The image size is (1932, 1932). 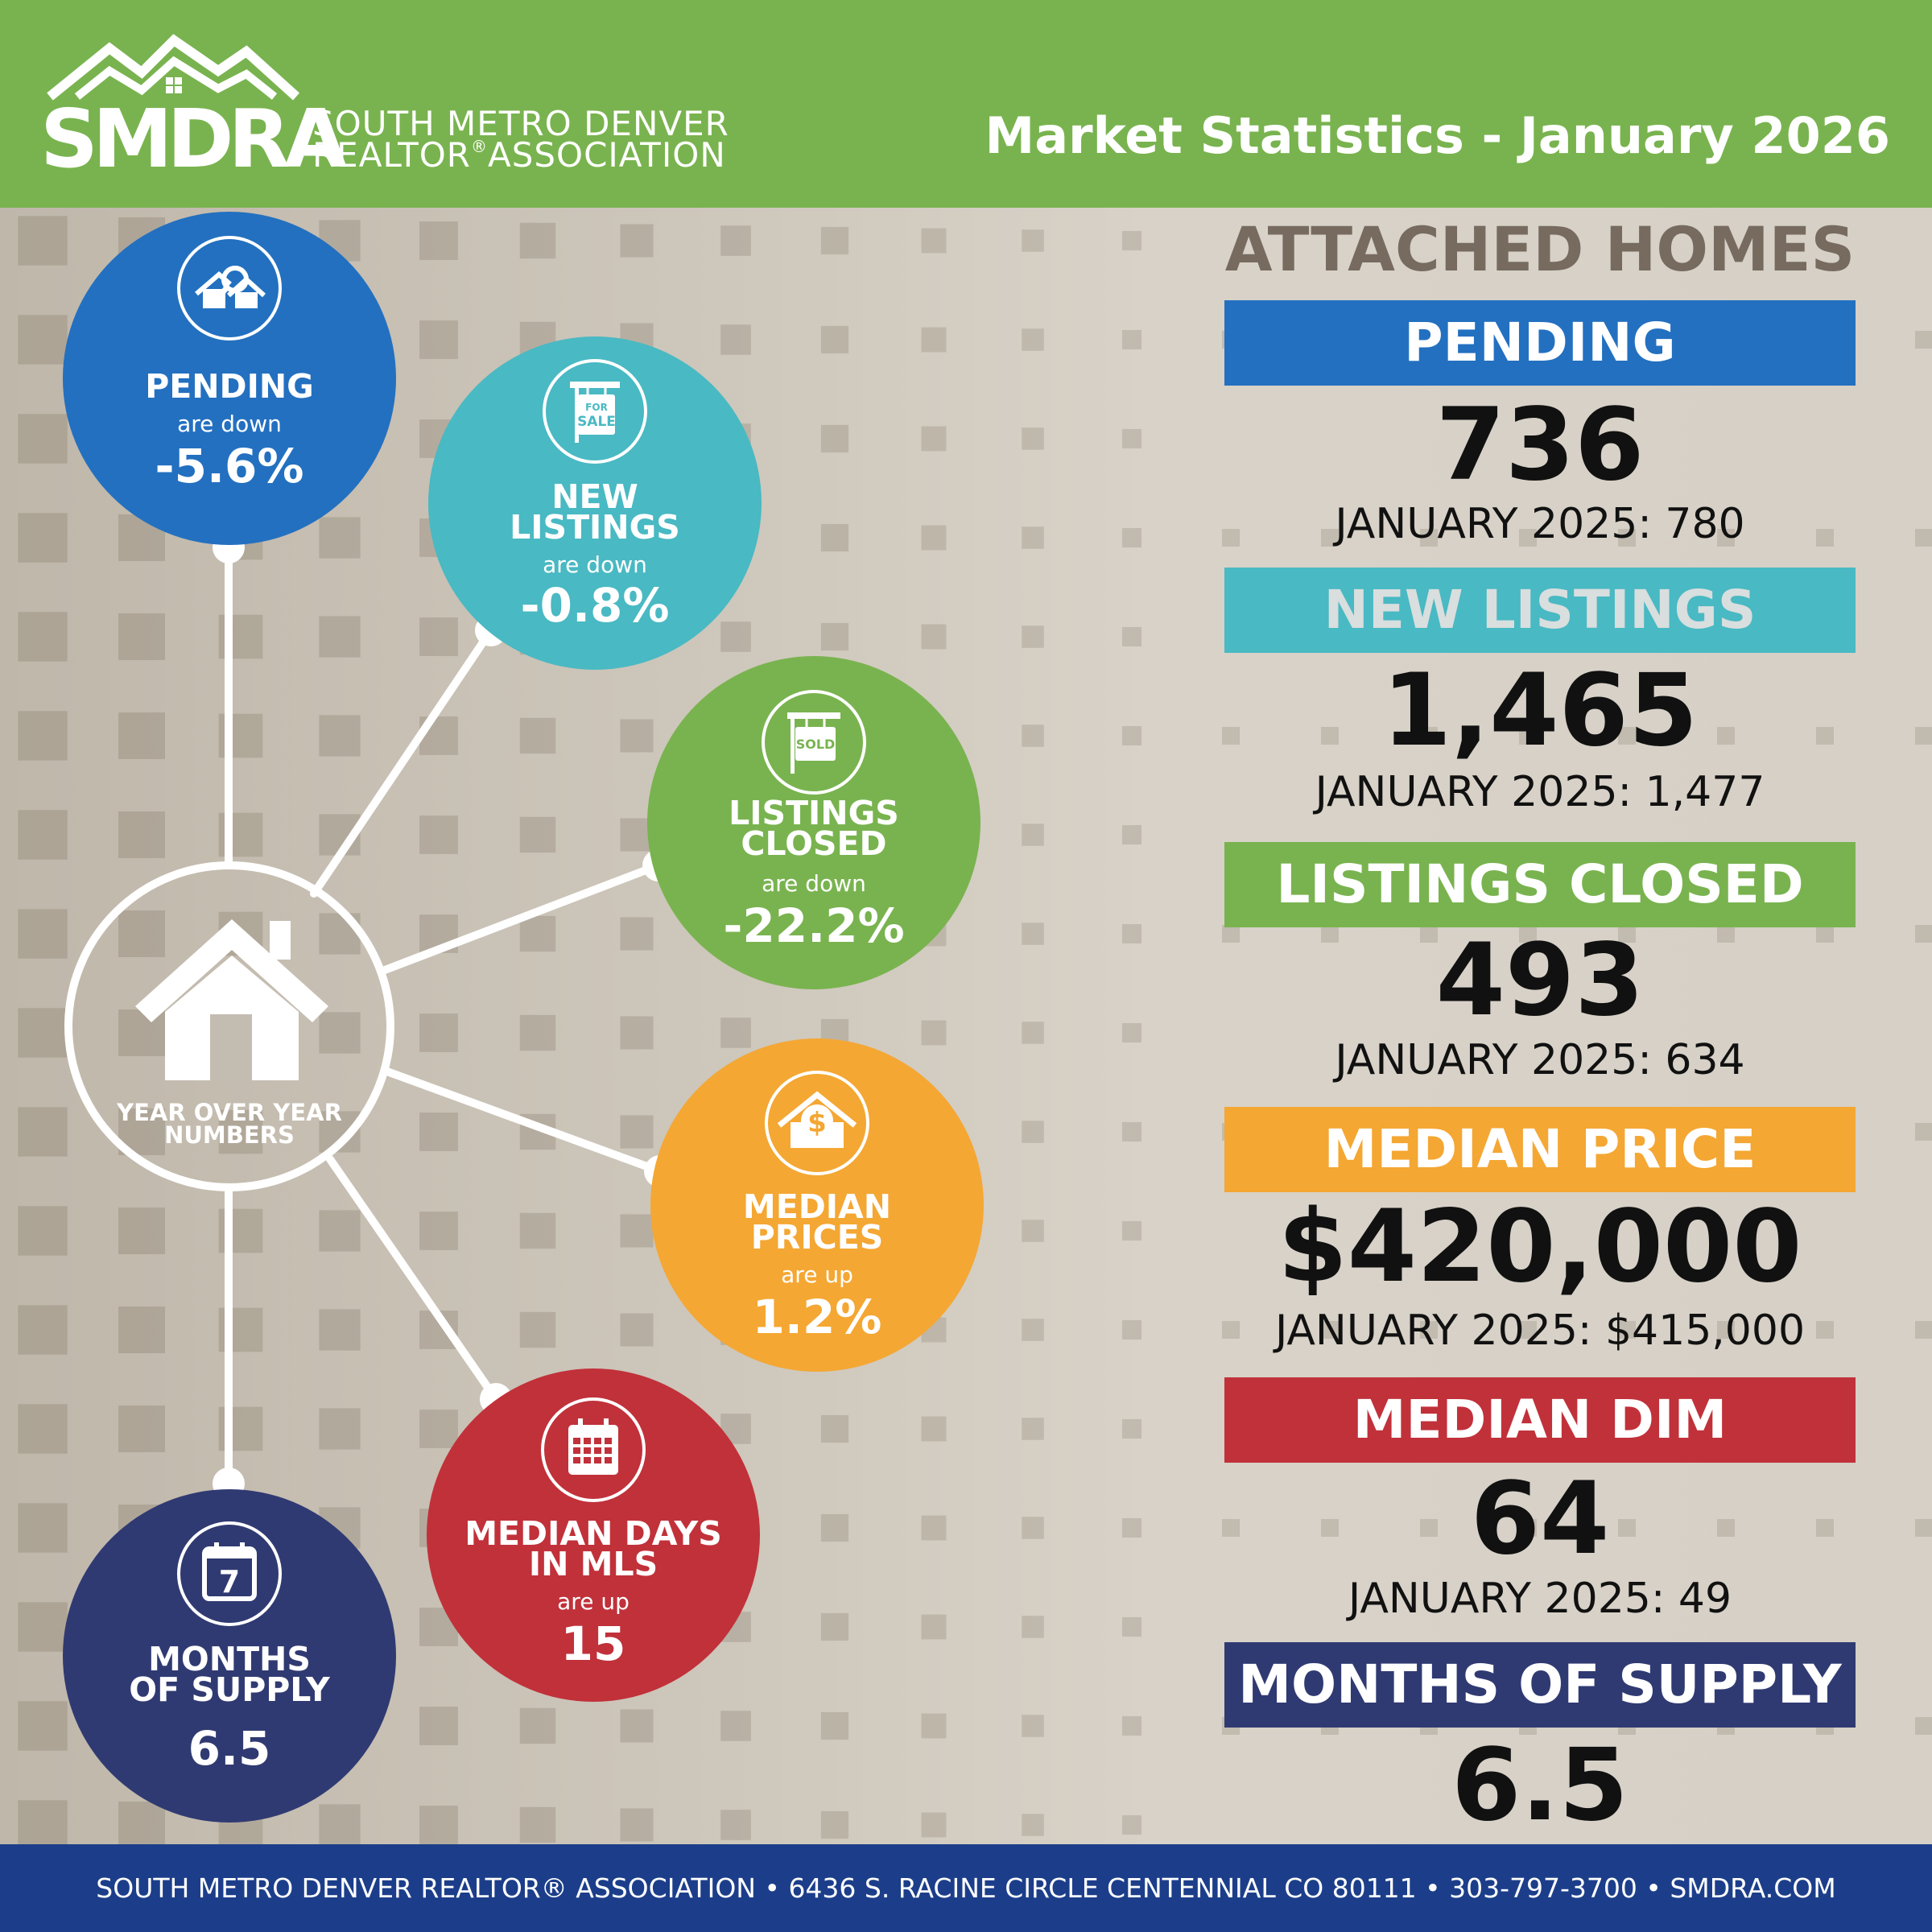 What do you see at coordinates (520, 123) in the screenshot?
I see `logo-name-line1: SOUTH METRO DENVER` at bounding box center [520, 123].